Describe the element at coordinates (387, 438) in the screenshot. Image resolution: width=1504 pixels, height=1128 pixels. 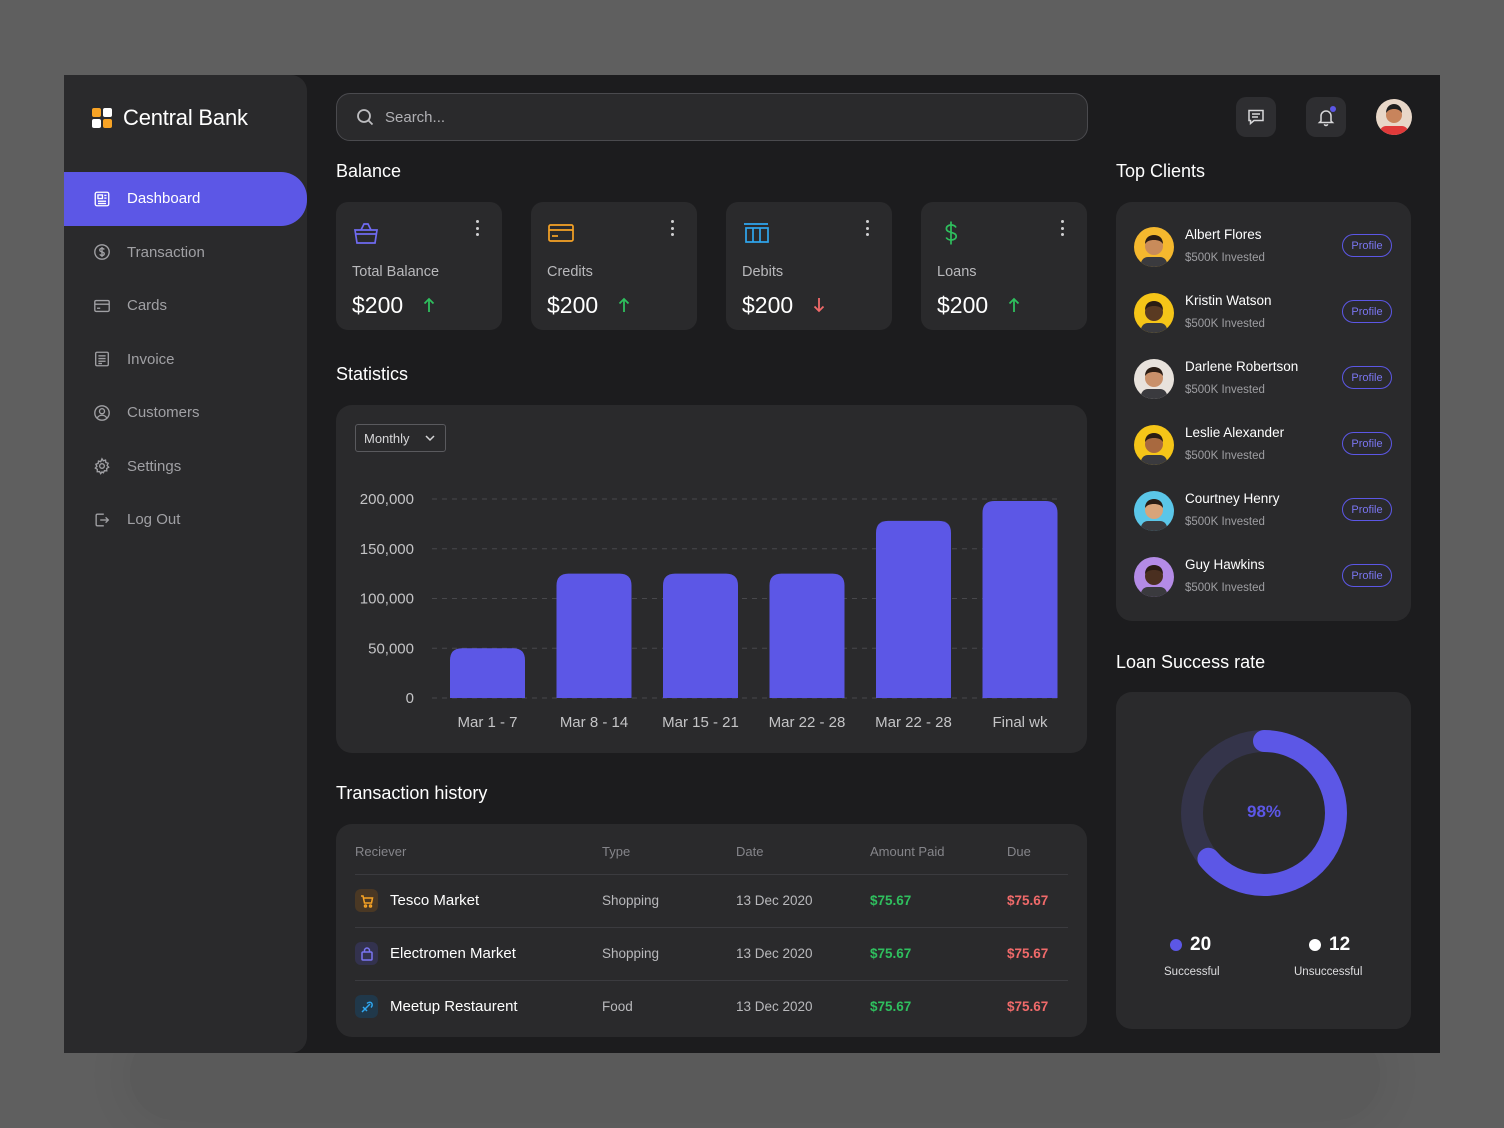
I see `period-value: Monthly` at that location.